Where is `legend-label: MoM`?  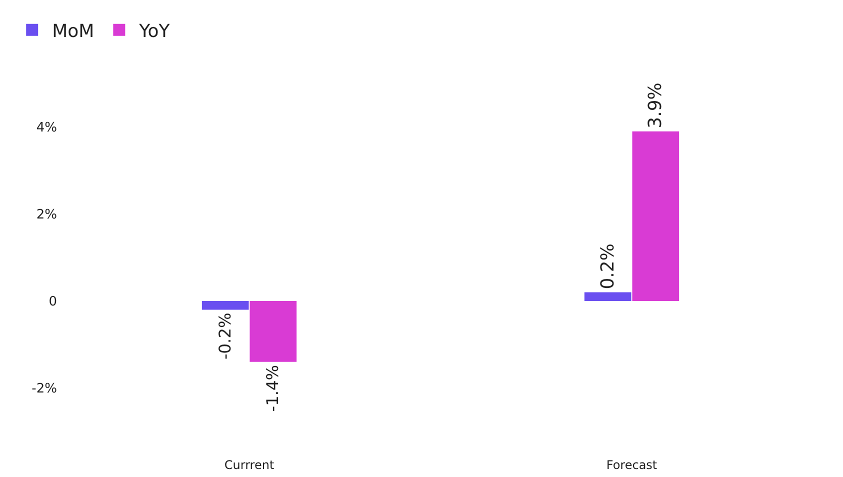 legend-label: MoM is located at coordinates (73, 31).